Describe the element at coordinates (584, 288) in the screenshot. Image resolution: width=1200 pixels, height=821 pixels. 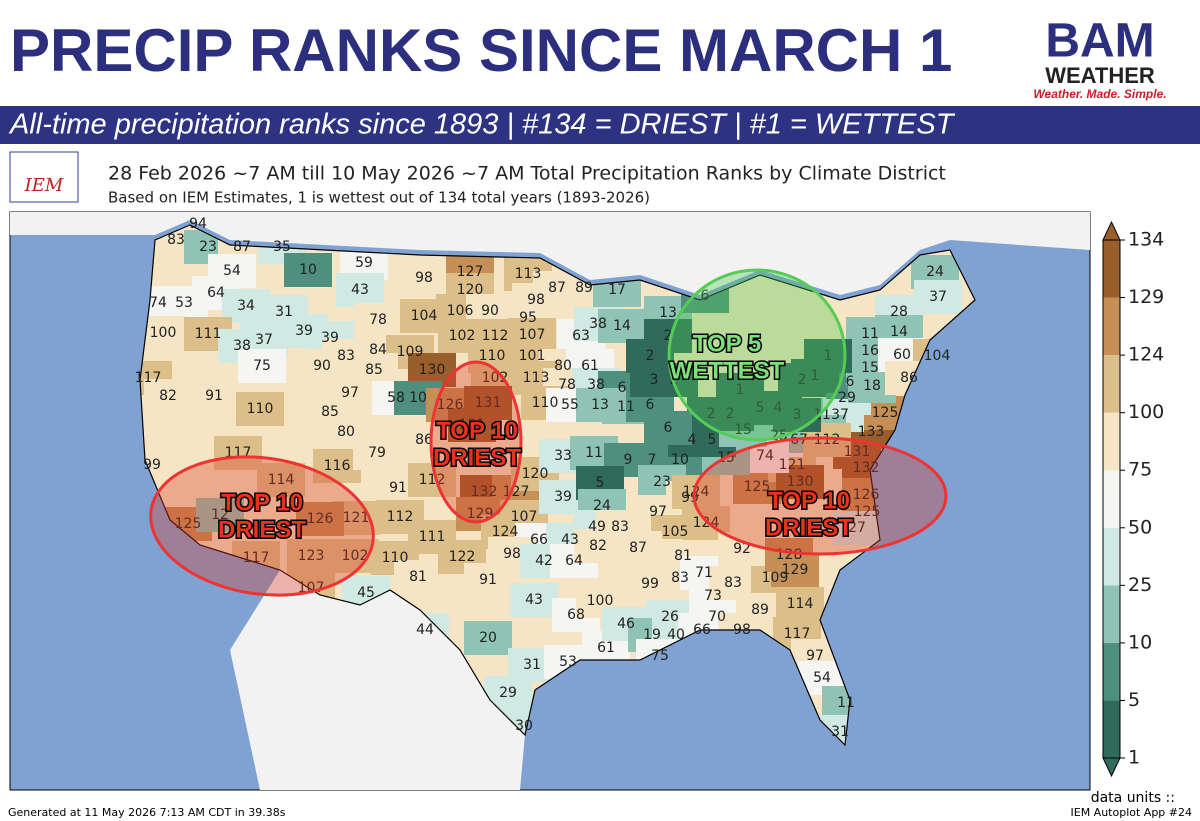
I see `district-rank: 89` at that location.